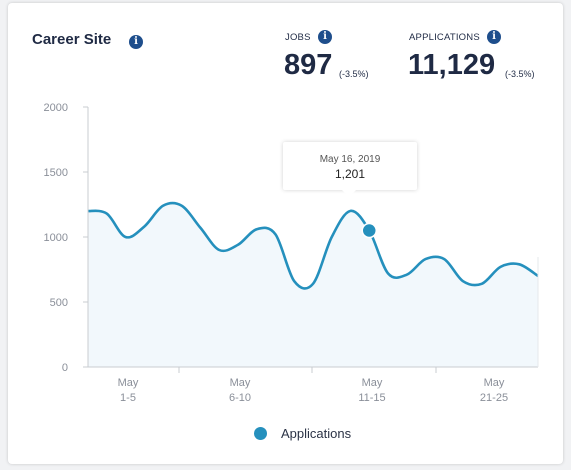  I want to click on series-line, so click(313, 245).